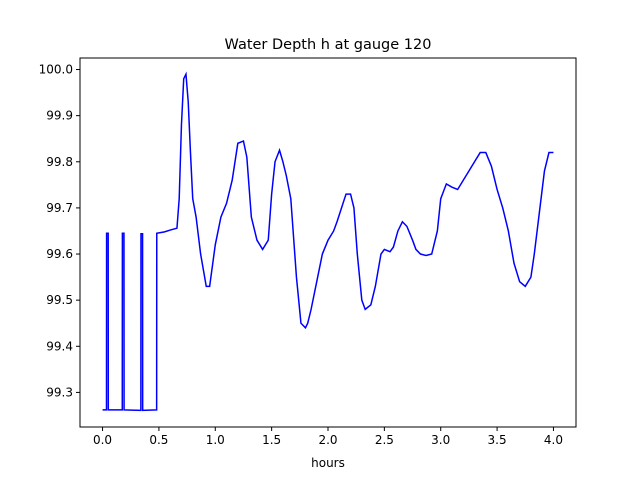 The width and height of the screenshot is (640, 480). I want to click on x-tick-label: 1.5, so click(271, 440).